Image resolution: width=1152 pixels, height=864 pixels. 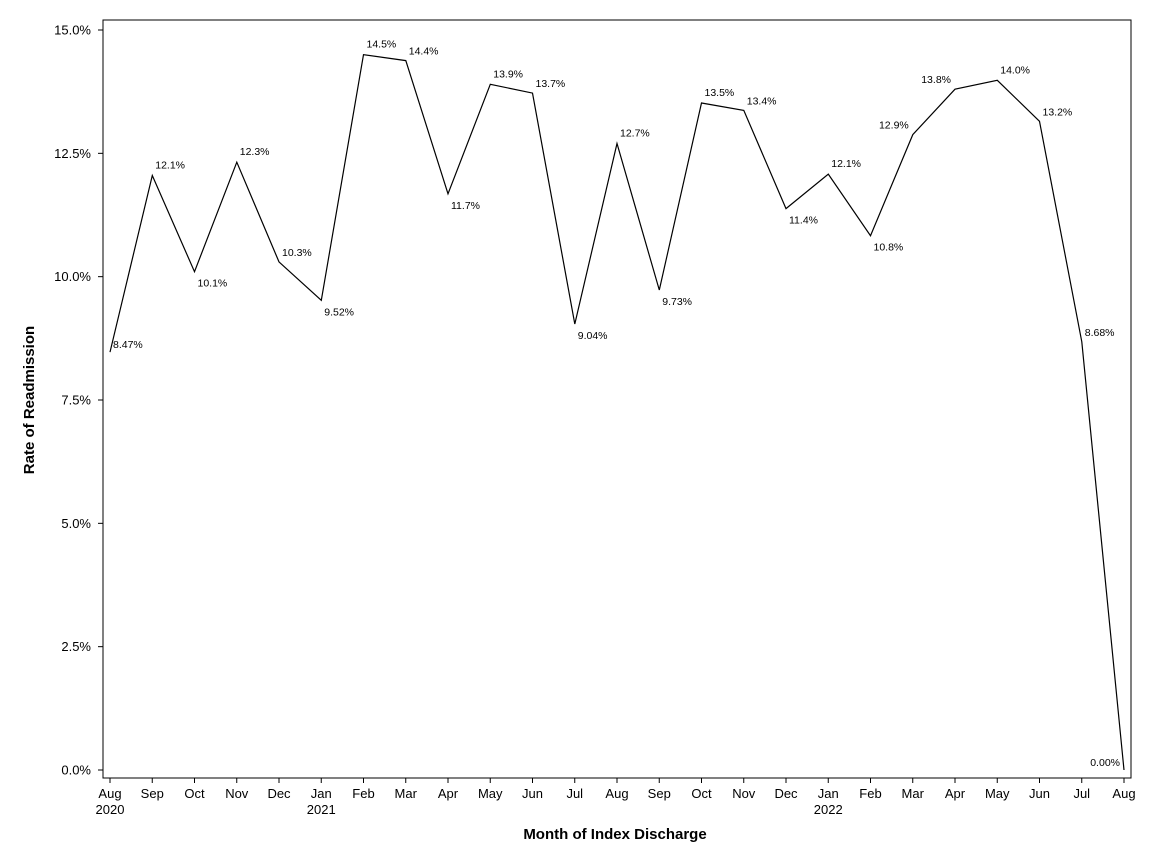 I want to click on data-label: 8.47%, so click(x=128, y=345).